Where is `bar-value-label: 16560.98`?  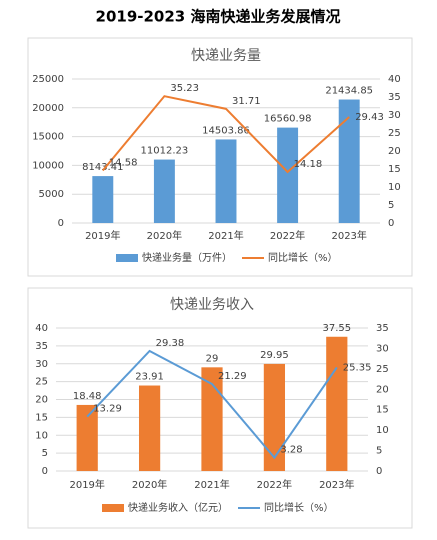
bar-value-label: 16560.98 is located at coordinates (288, 119).